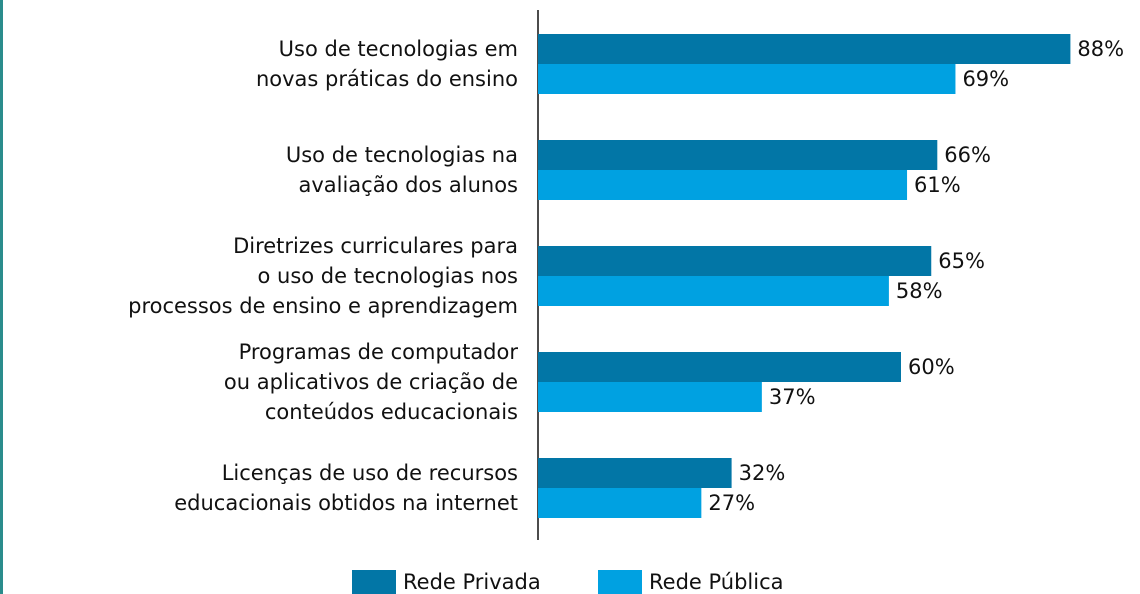 This screenshot has height=594, width=1140. What do you see at coordinates (792, 397) in the screenshot?
I see `value-label: 37%` at bounding box center [792, 397].